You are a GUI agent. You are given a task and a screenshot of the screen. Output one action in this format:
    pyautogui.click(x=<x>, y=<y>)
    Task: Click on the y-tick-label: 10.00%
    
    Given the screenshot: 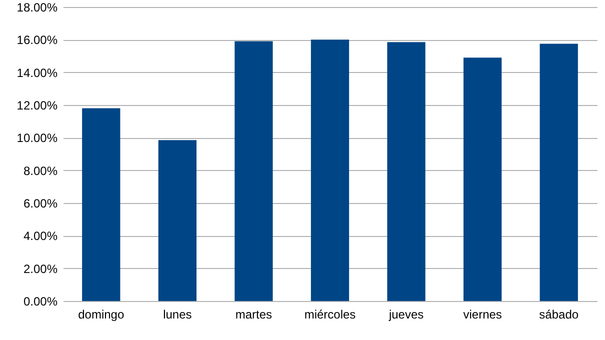 What is the action you would take?
    pyautogui.click(x=37, y=138)
    